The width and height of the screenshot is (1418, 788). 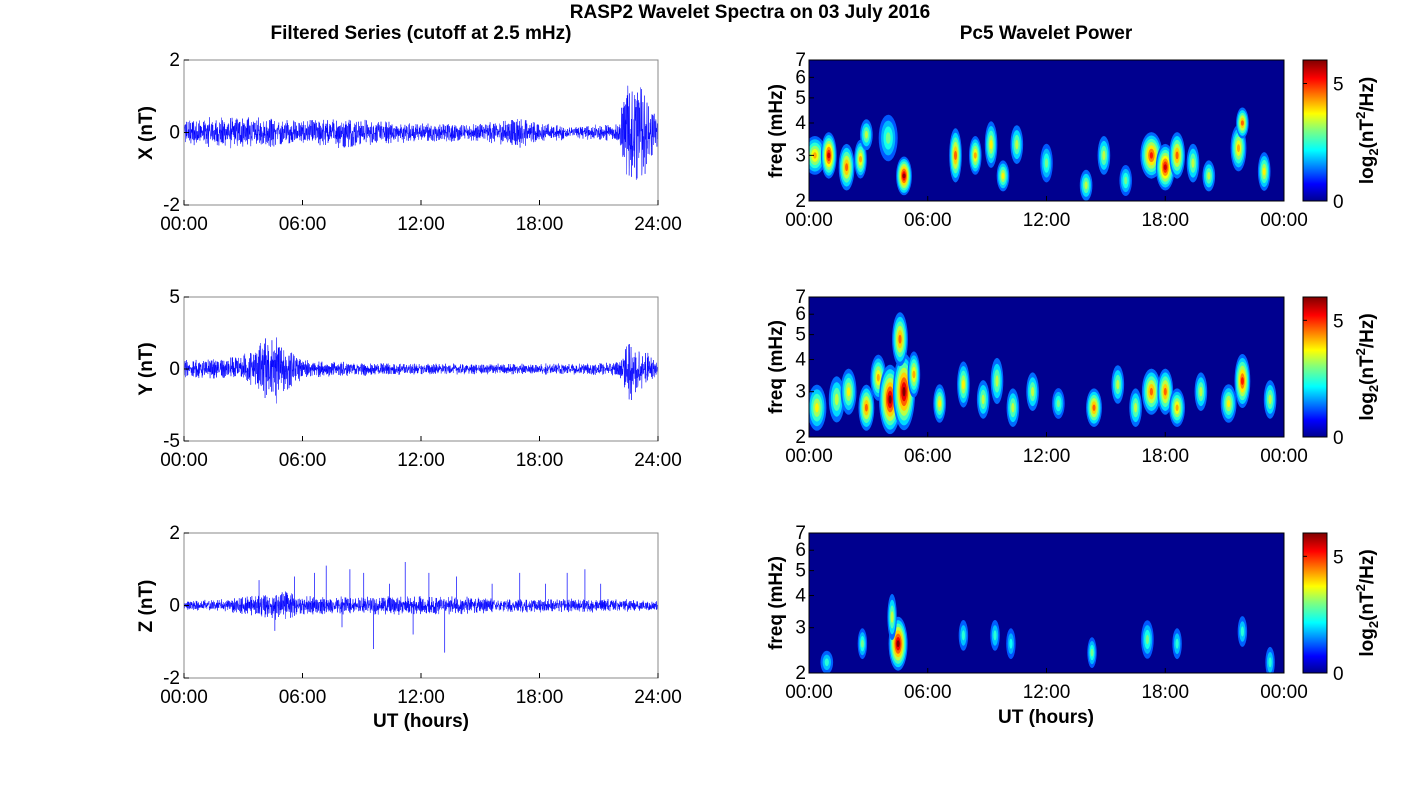 I want to click on y-wavelet-xtick: 06:00, so click(x=928, y=456).